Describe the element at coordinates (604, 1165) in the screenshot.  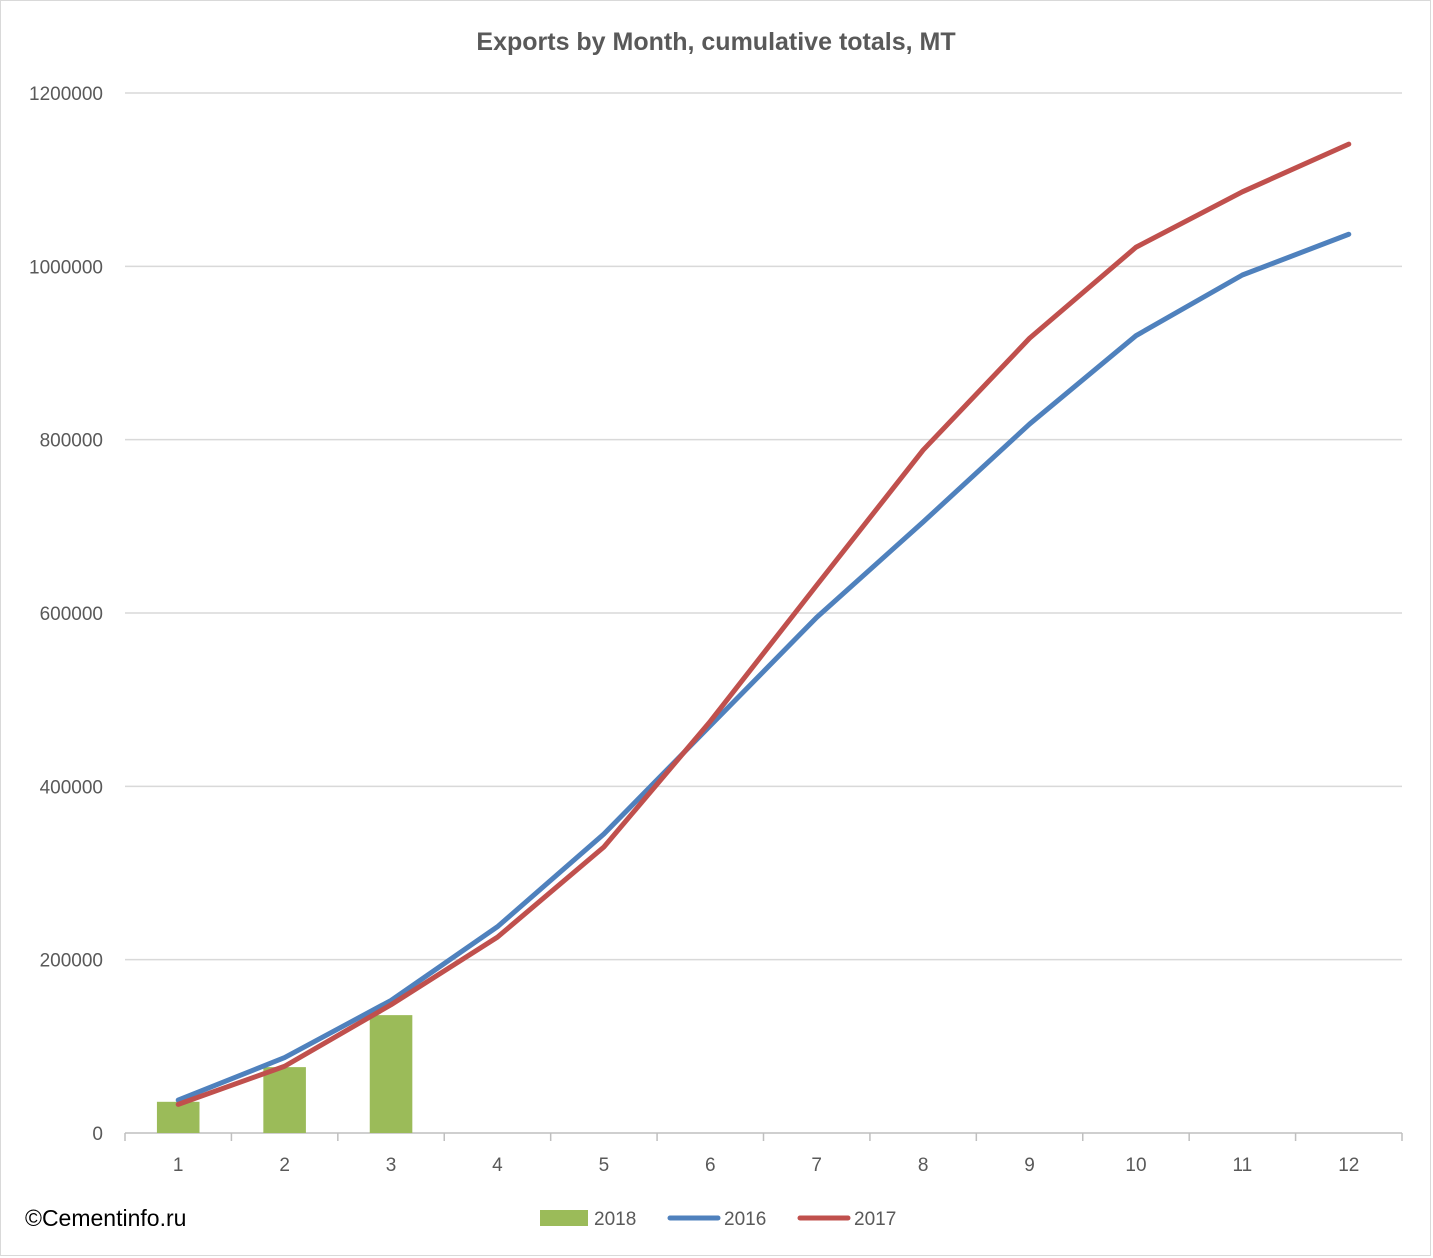
I see `x-tick-label: 5` at that location.